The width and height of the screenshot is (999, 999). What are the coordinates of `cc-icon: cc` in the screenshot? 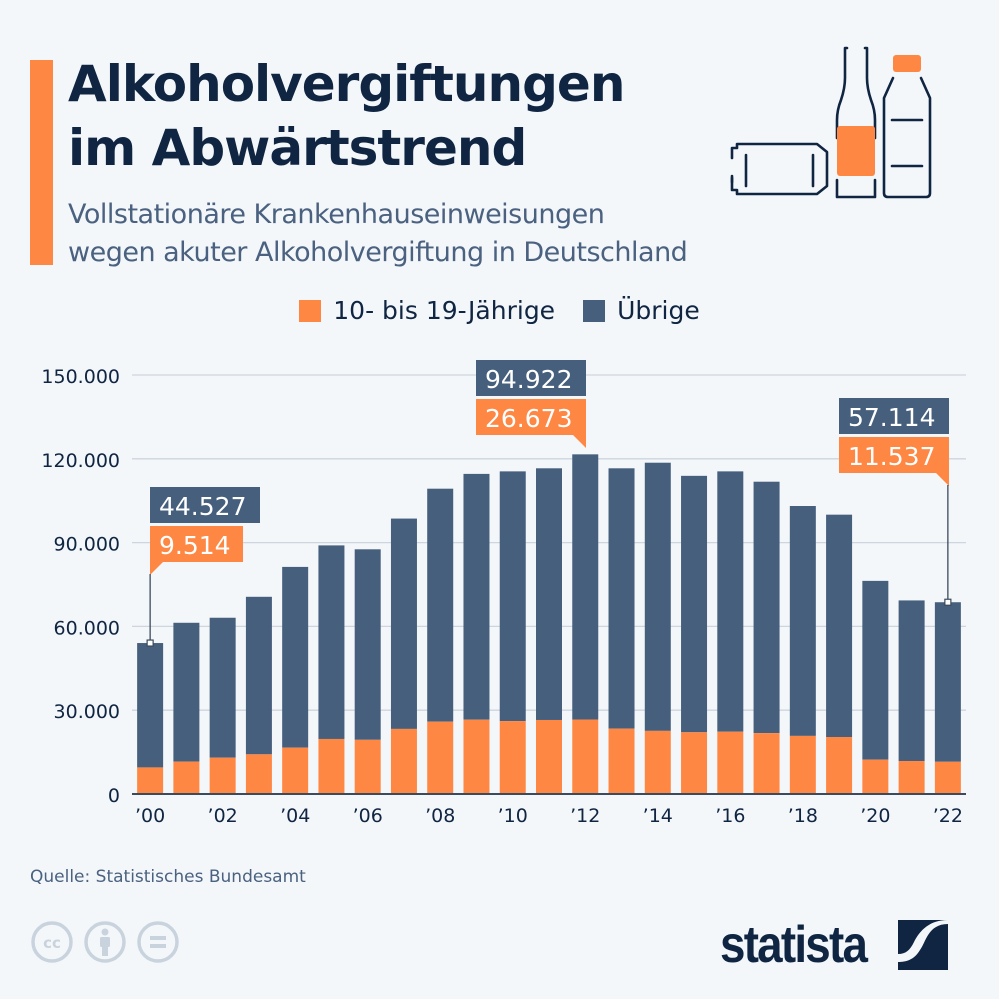 It's located at (52, 942).